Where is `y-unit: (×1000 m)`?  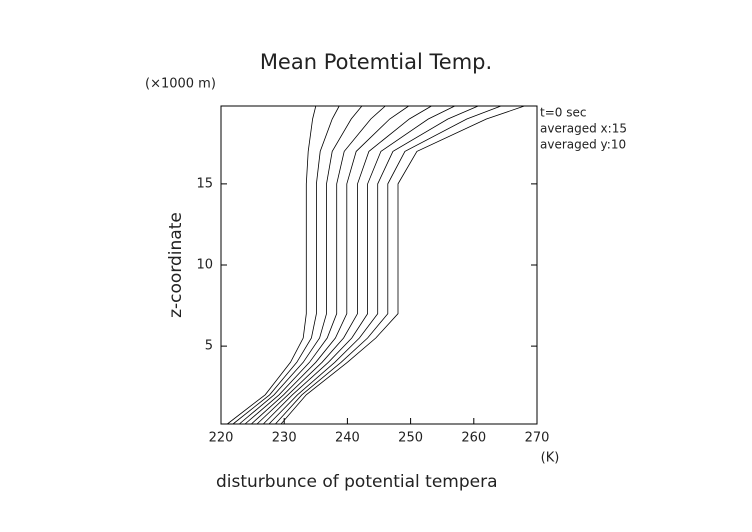 y-unit: (×1000 m) is located at coordinates (180, 84).